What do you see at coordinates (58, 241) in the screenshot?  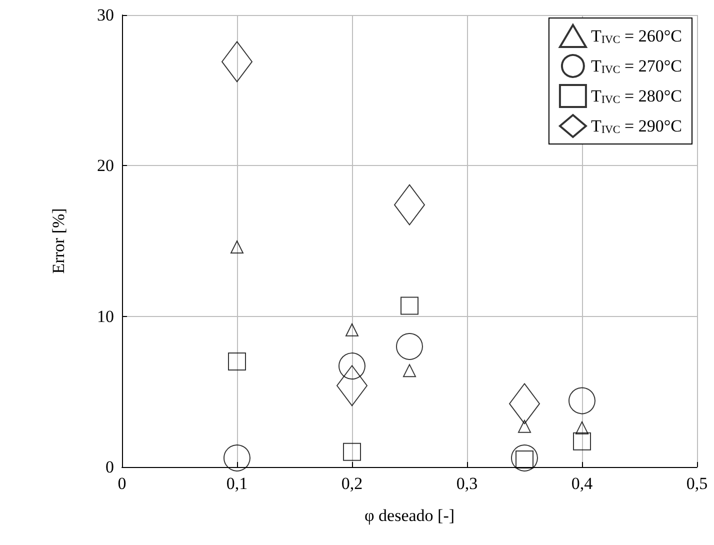 I see `y-axis-title: Error [%]` at bounding box center [58, 241].